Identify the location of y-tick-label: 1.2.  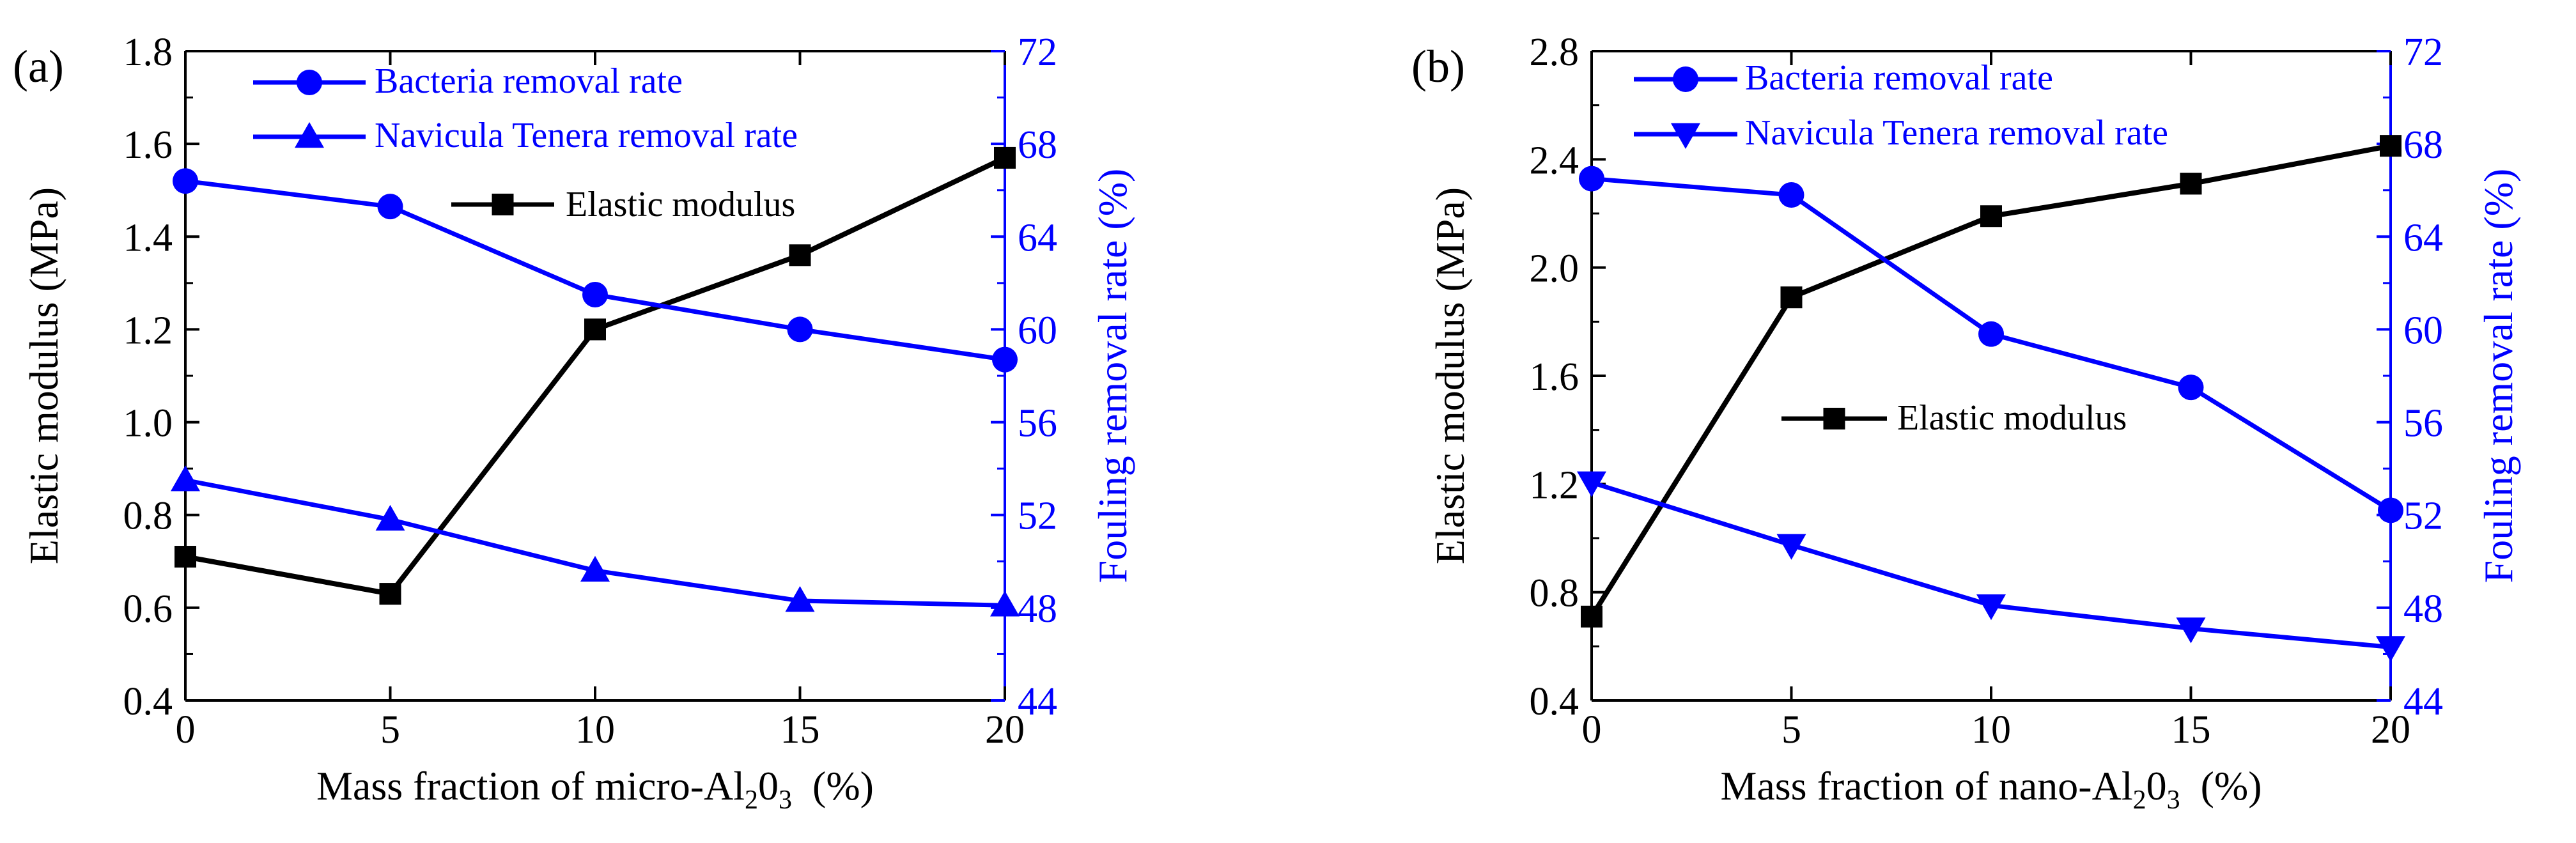
(1555, 485).